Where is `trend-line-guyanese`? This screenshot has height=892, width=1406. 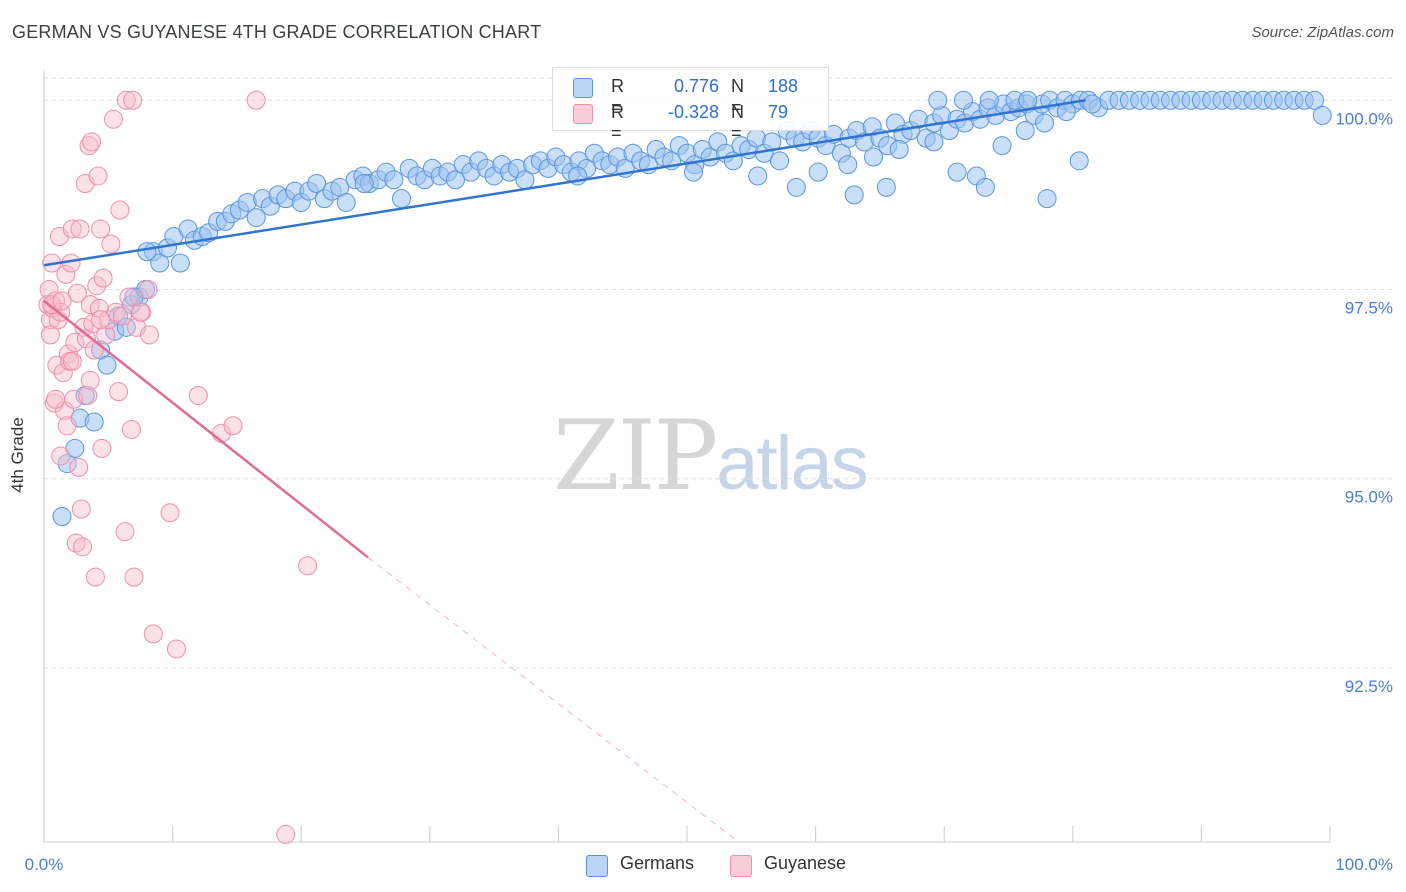
trend-line-guyanese is located at coordinates (206, 429).